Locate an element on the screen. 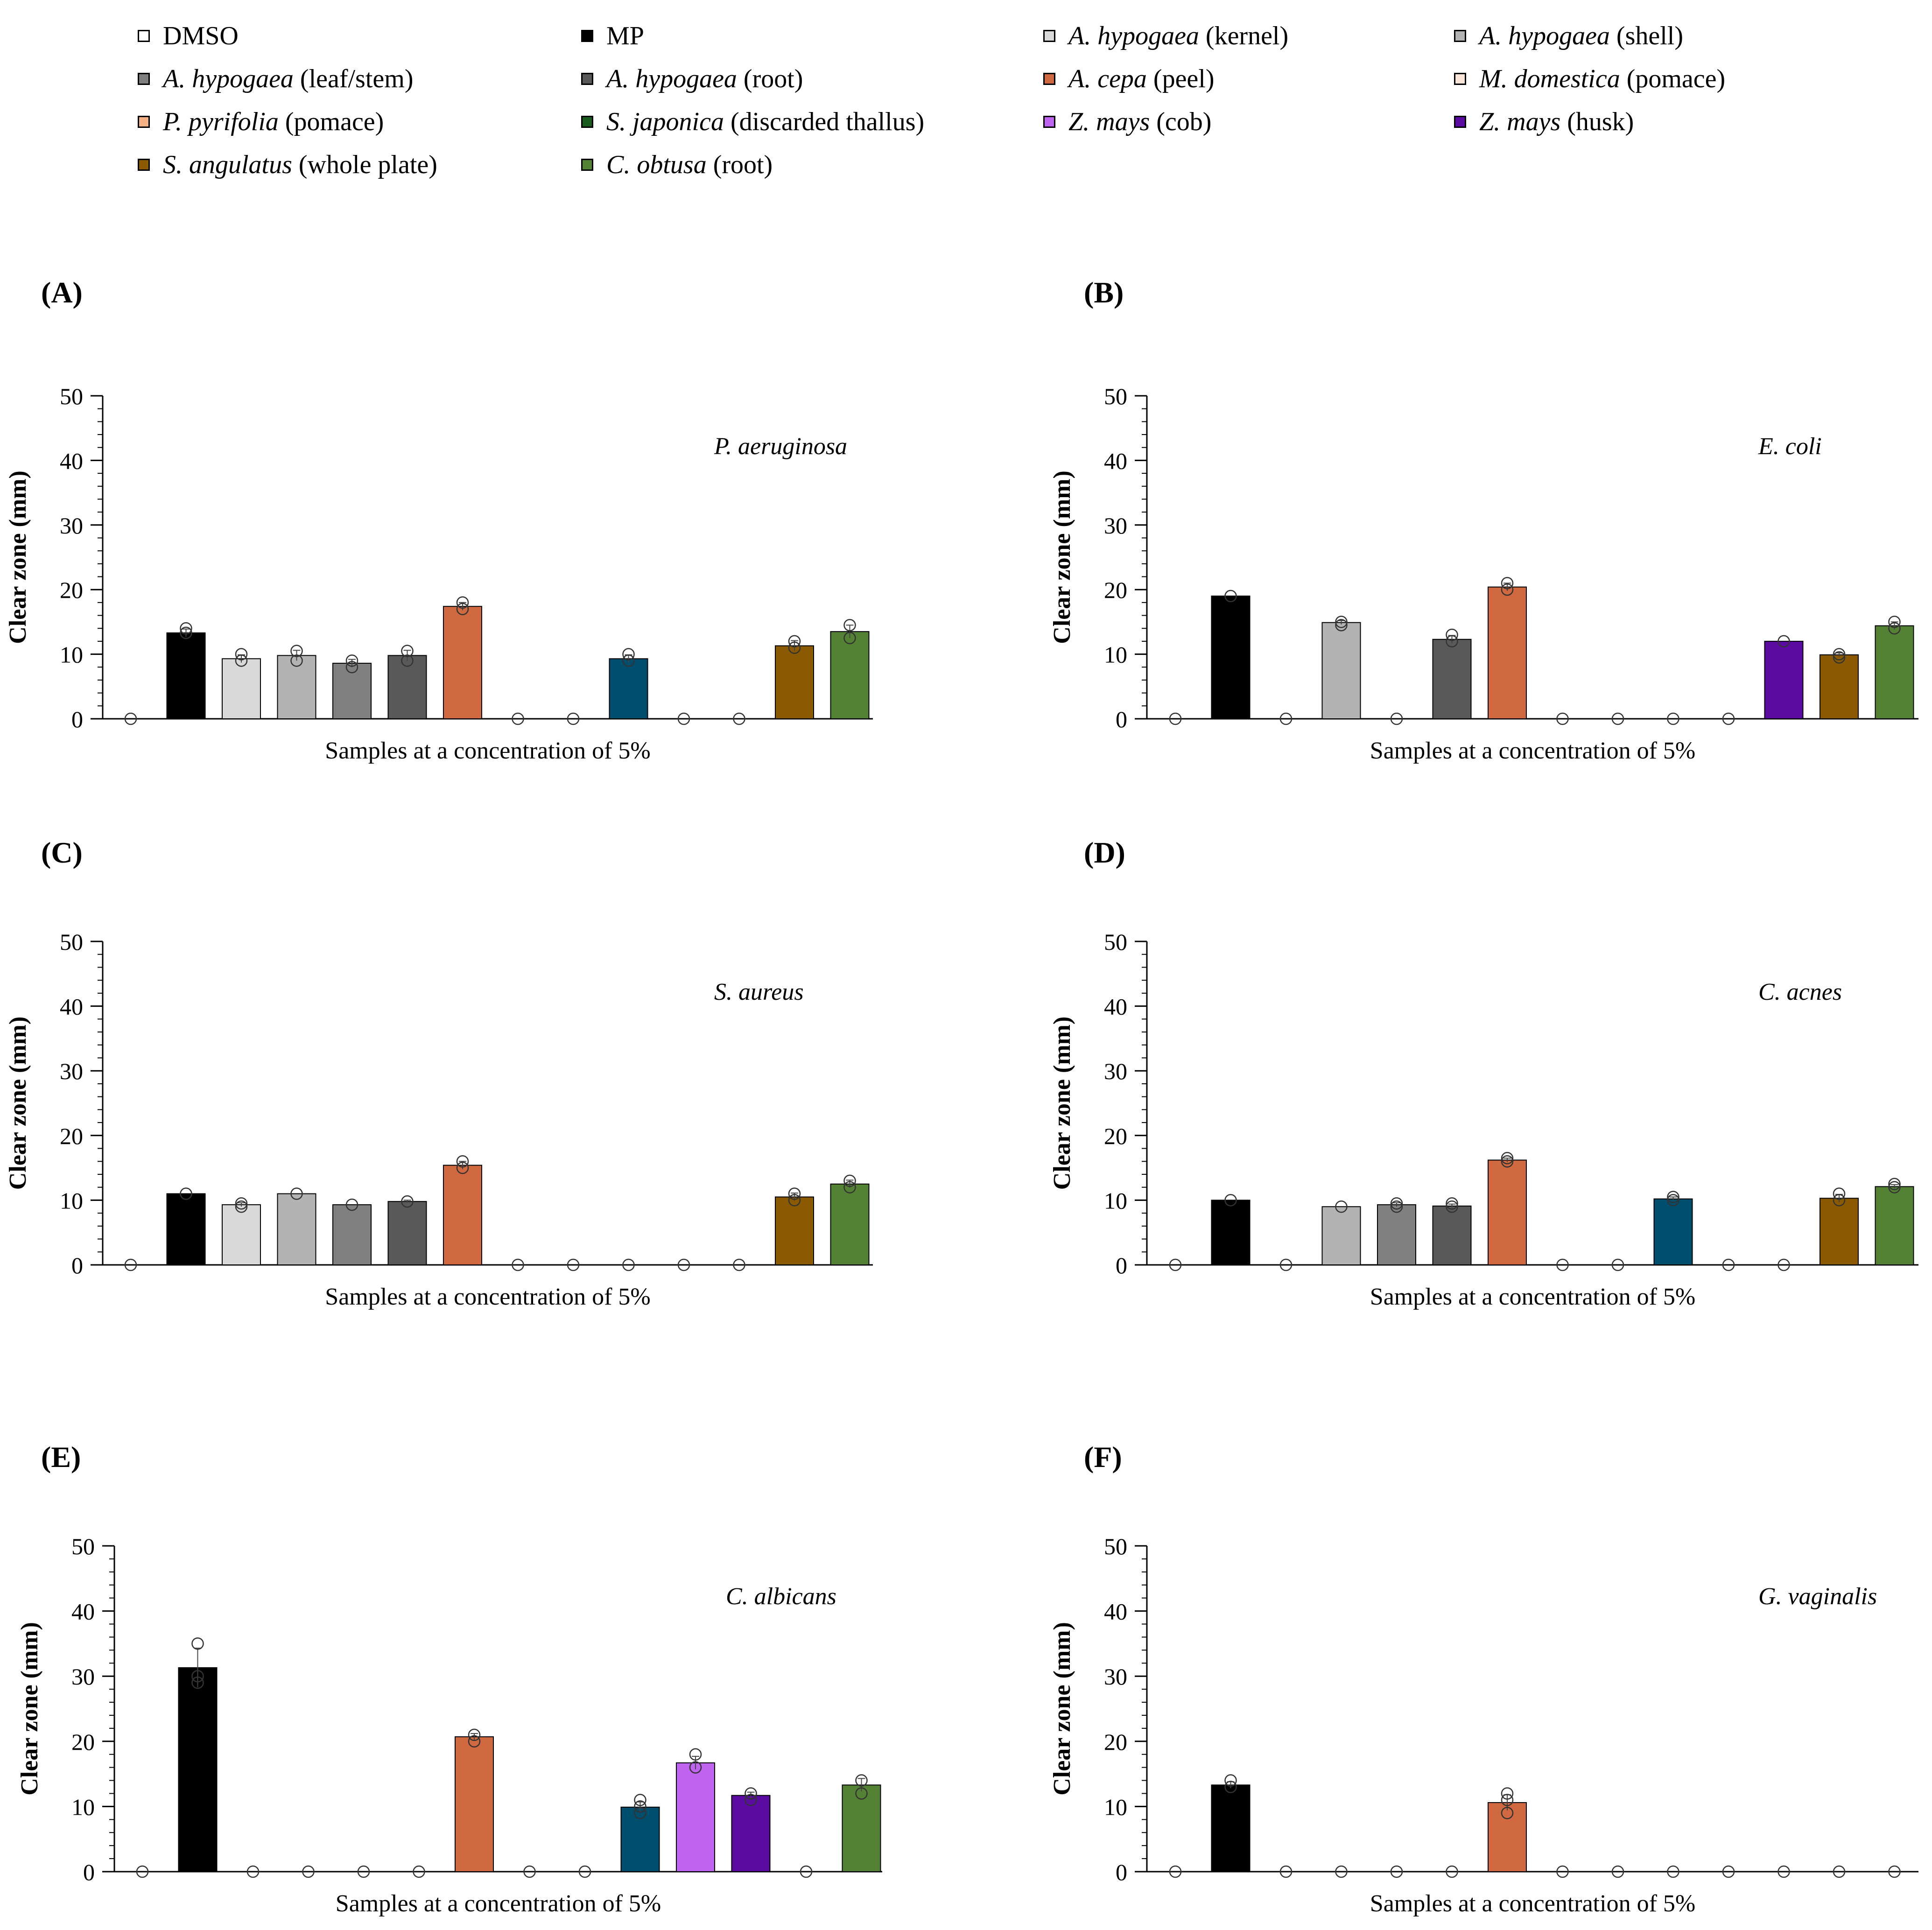  legend-label: A. cepa (peel) is located at coordinates (1141, 79).